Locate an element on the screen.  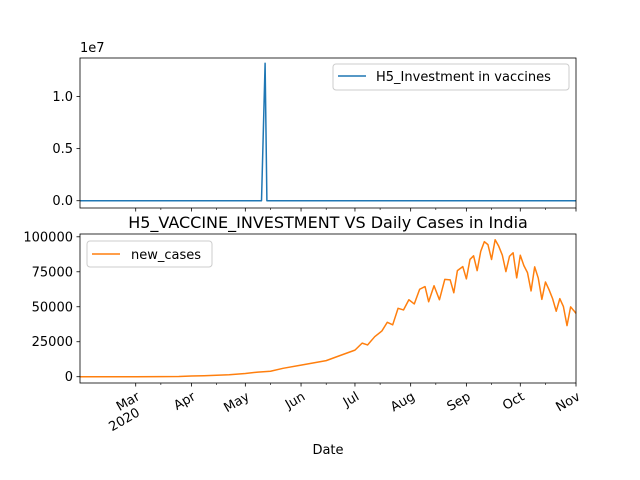
bottom-legend-label: new_cases is located at coordinates (166, 255).